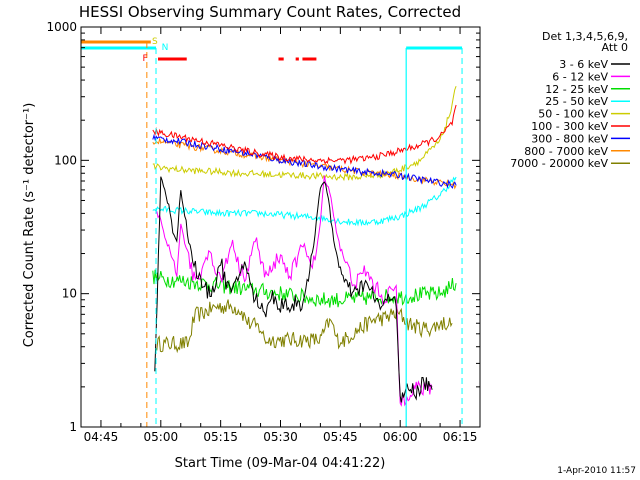  Describe the element at coordinates (29, 225) in the screenshot. I see `y-axis-label: Corrected Count Rate (s⁻¹ detector⁻¹)` at that location.